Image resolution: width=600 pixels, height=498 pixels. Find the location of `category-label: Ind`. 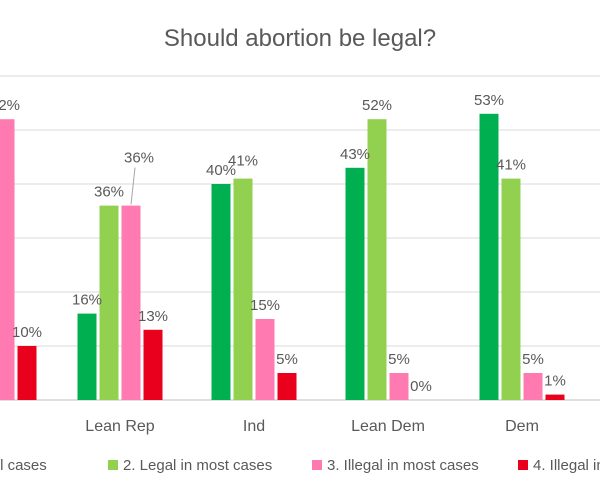

category-label: Ind is located at coordinates (254, 426).